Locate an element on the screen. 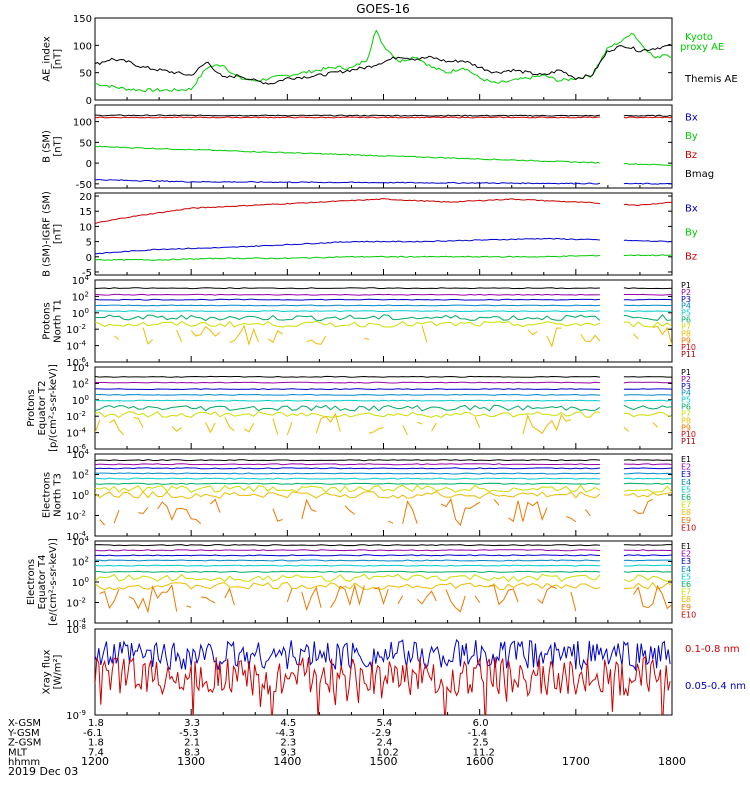  ephemeris-value: 11.2 is located at coordinates (484, 752).